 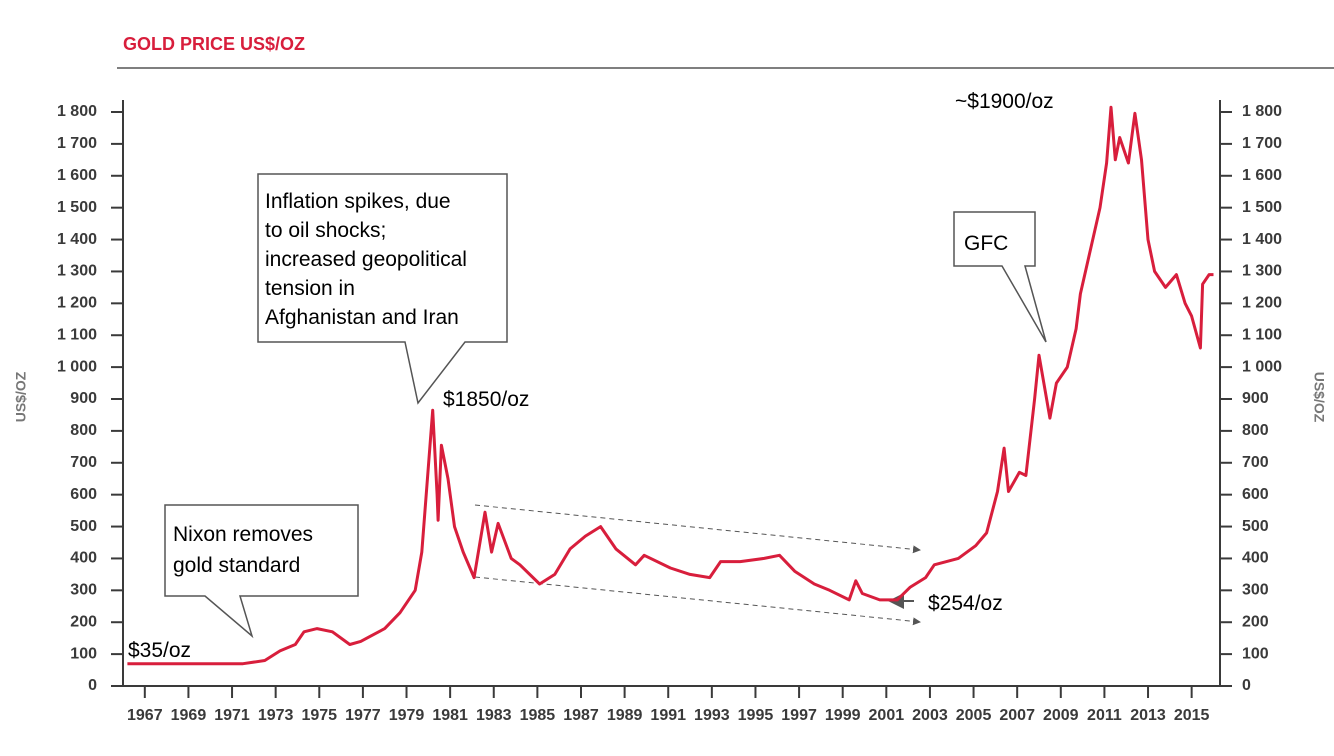 I want to click on x-tick-label: 1991, so click(x=668, y=715).